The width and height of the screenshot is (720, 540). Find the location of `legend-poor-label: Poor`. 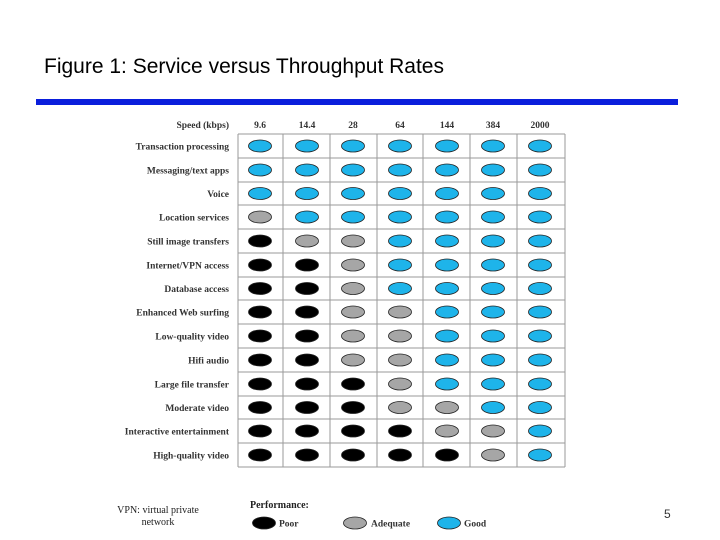

legend-poor-label: Poor is located at coordinates (289, 525).